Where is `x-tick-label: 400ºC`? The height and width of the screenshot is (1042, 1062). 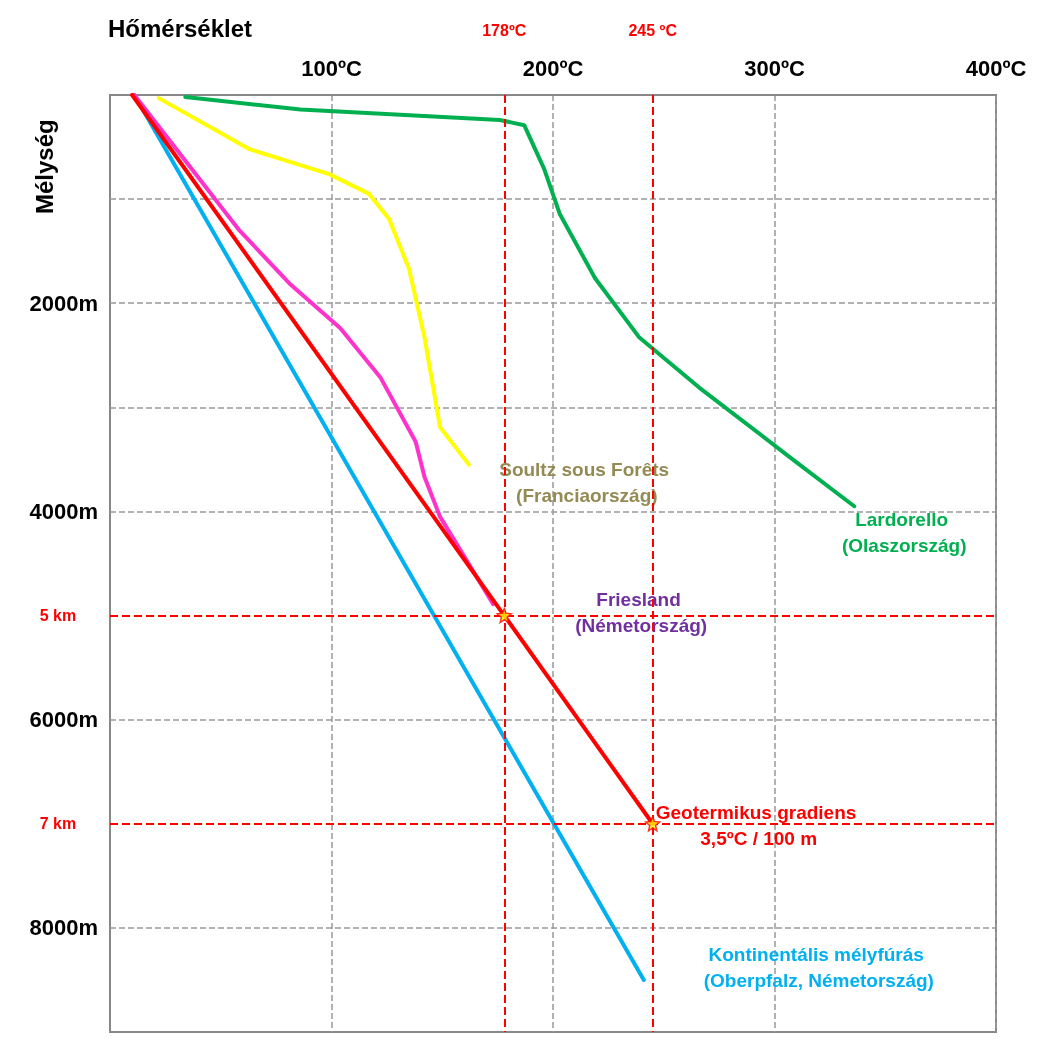 x-tick-label: 400ºC is located at coordinates (996, 68).